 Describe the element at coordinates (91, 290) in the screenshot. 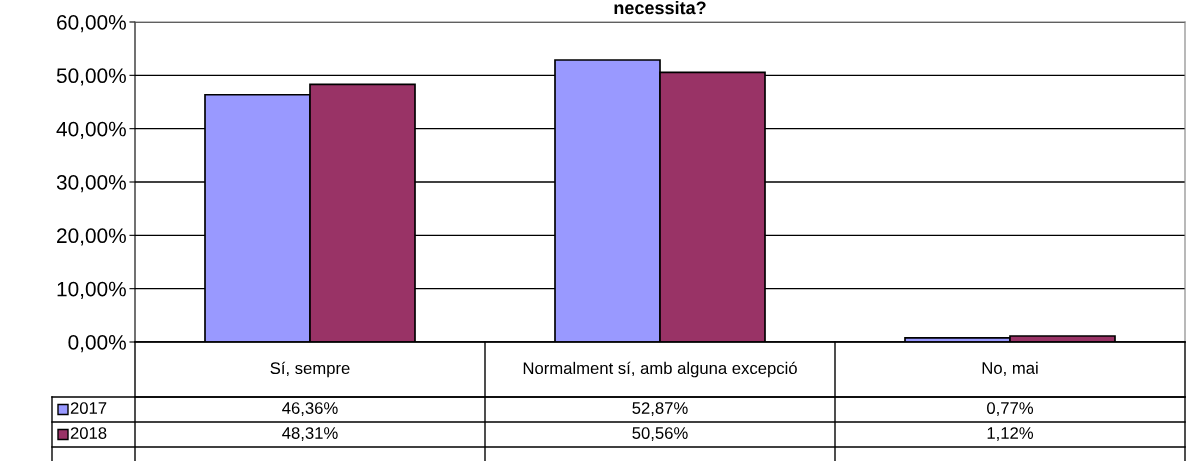

I see `y-tick-label: 10,00%` at that location.